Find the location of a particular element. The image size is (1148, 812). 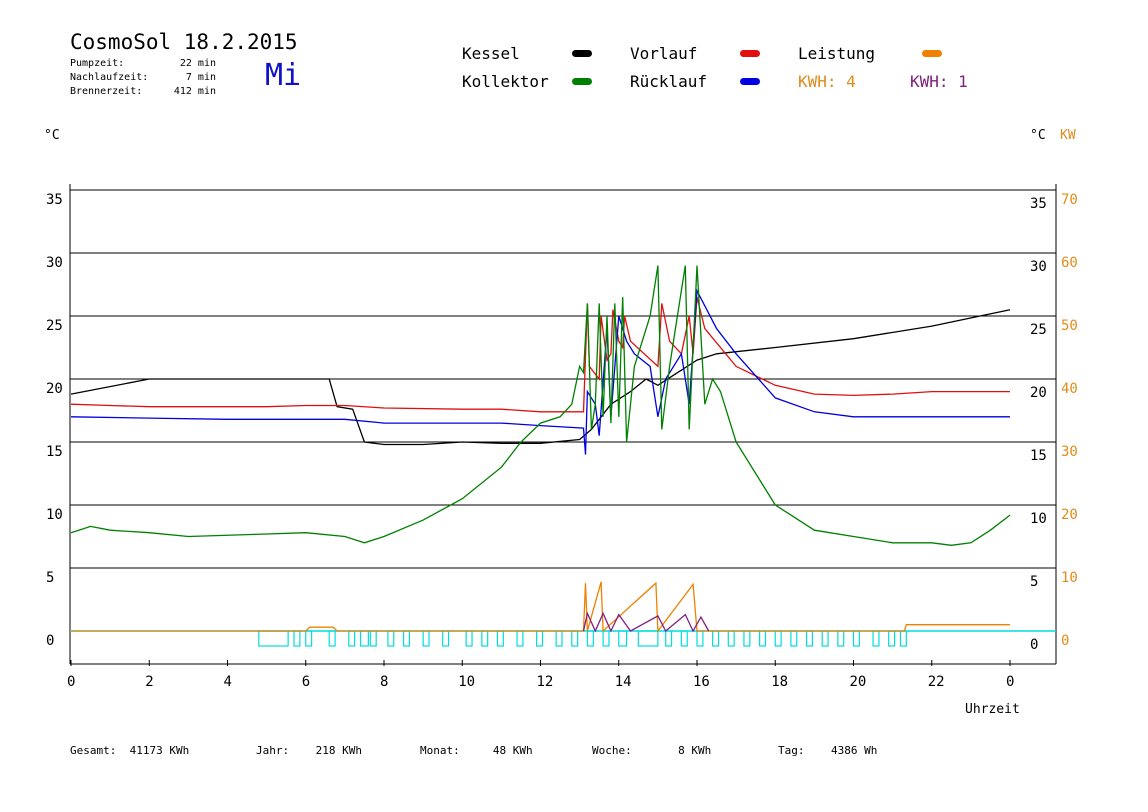

y-right-tick-label: 25 is located at coordinates (1038, 330).